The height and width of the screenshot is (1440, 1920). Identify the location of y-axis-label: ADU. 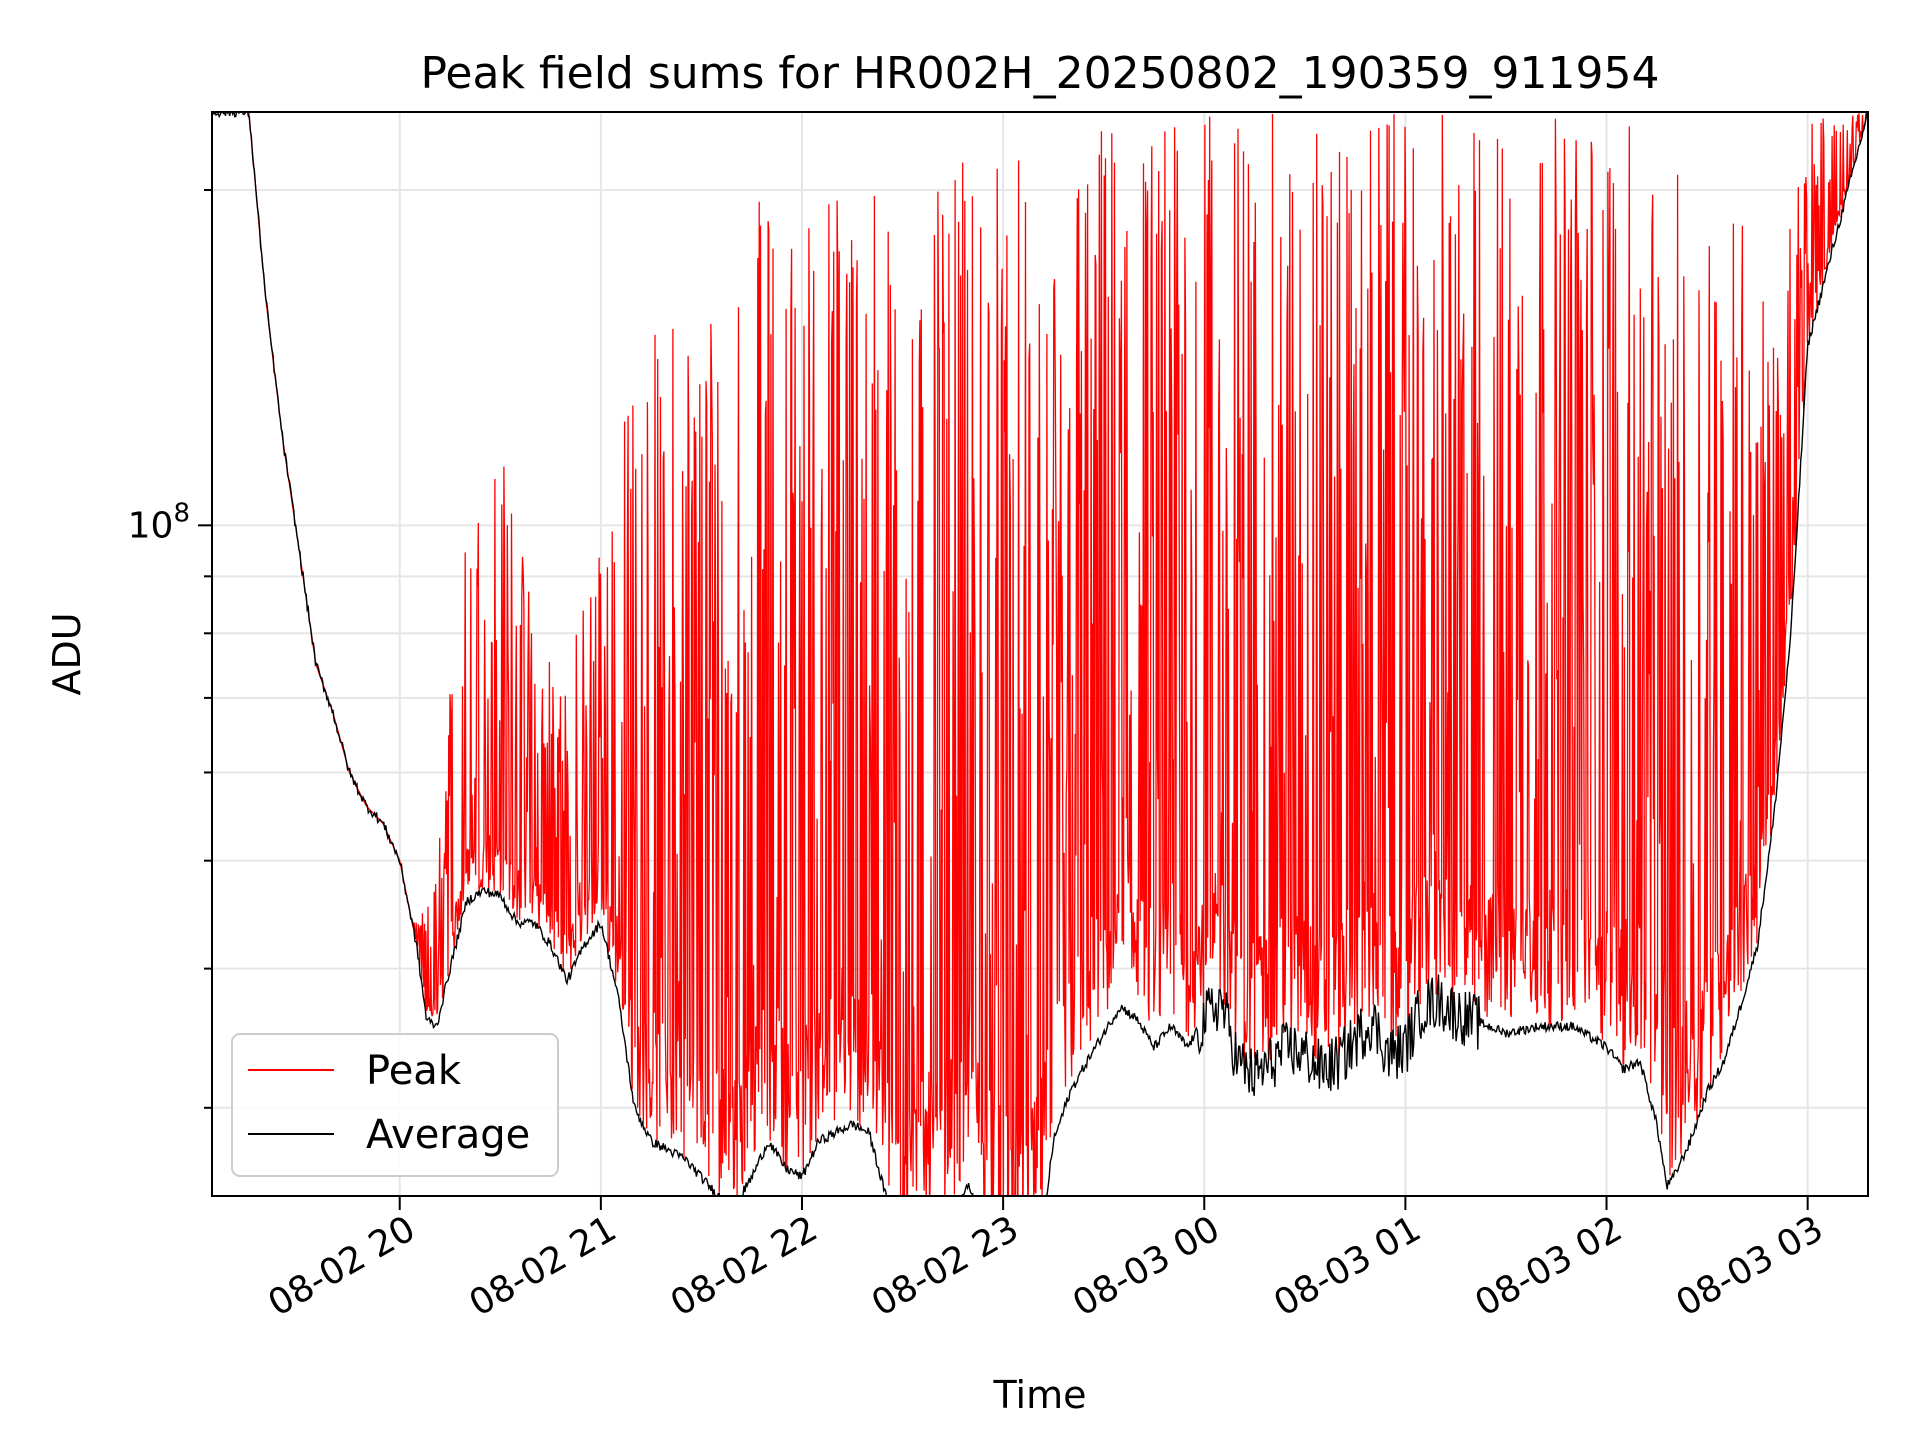
(67, 653).